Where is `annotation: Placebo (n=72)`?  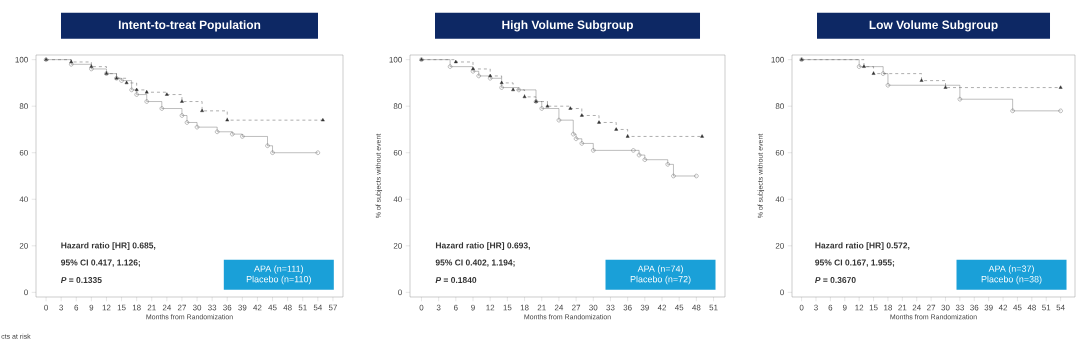
annotation: Placebo (n=72) is located at coordinates (660, 280).